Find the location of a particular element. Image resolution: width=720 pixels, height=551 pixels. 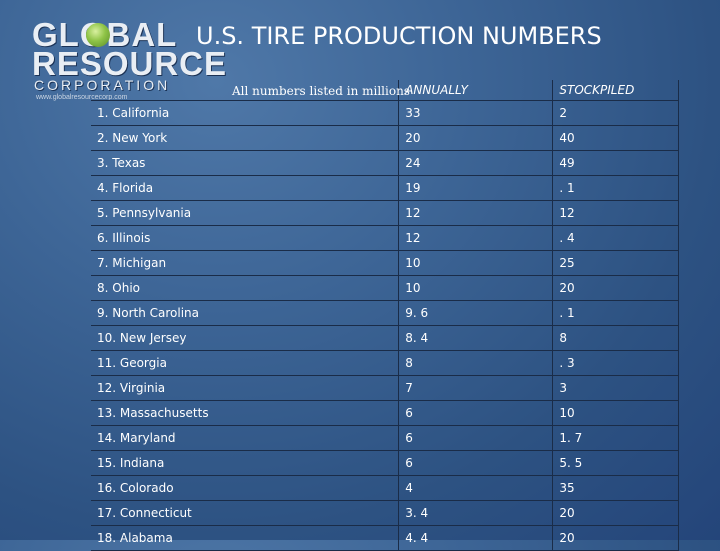

annually-cell: 4. 4 is located at coordinates (475, 538).